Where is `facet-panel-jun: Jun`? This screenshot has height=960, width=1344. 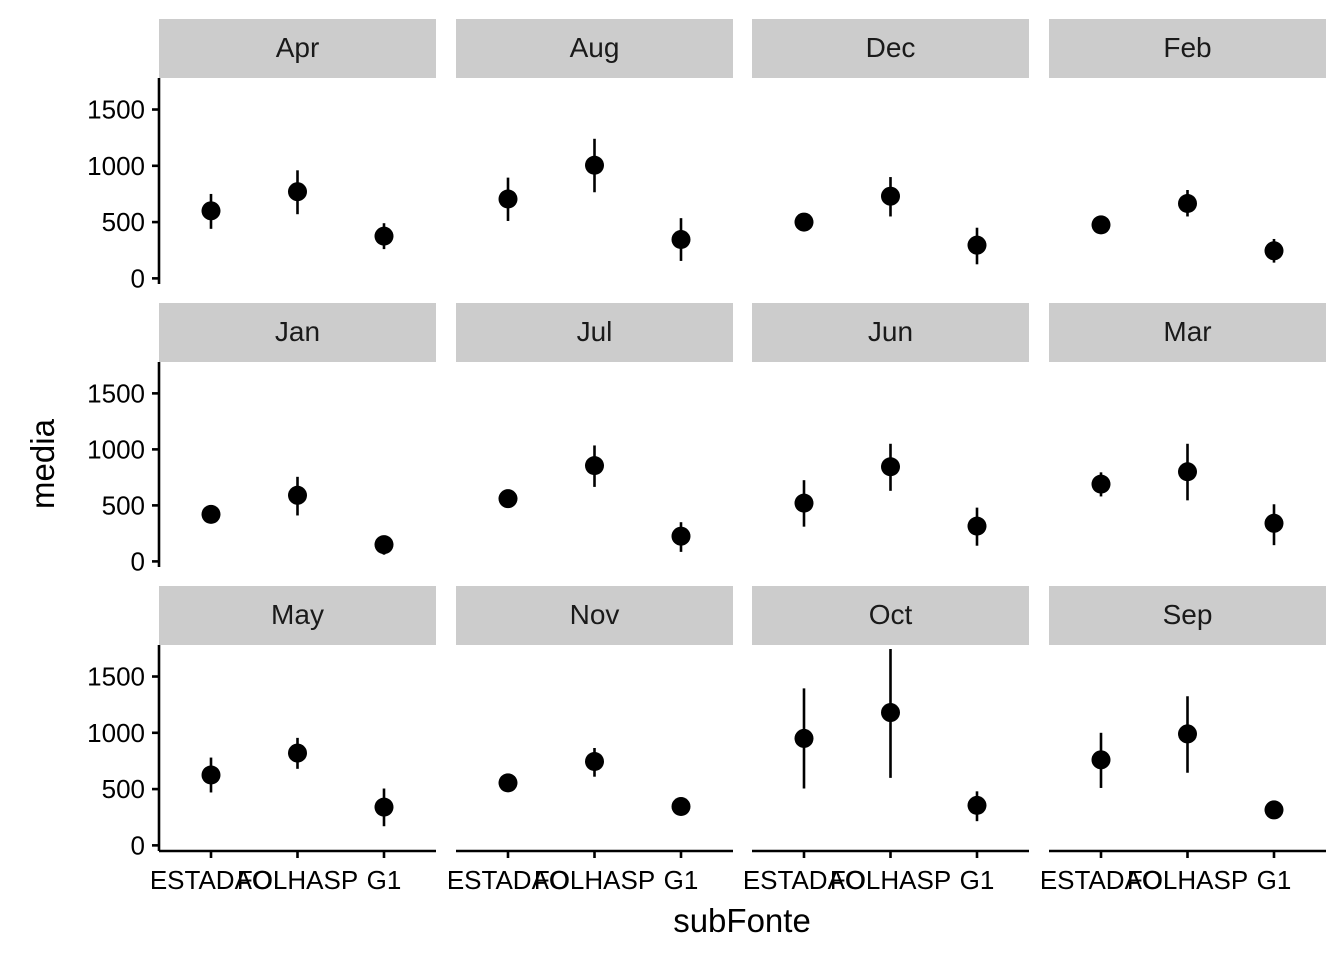
facet-panel-jun: Jun is located at coordinates (890, 424).